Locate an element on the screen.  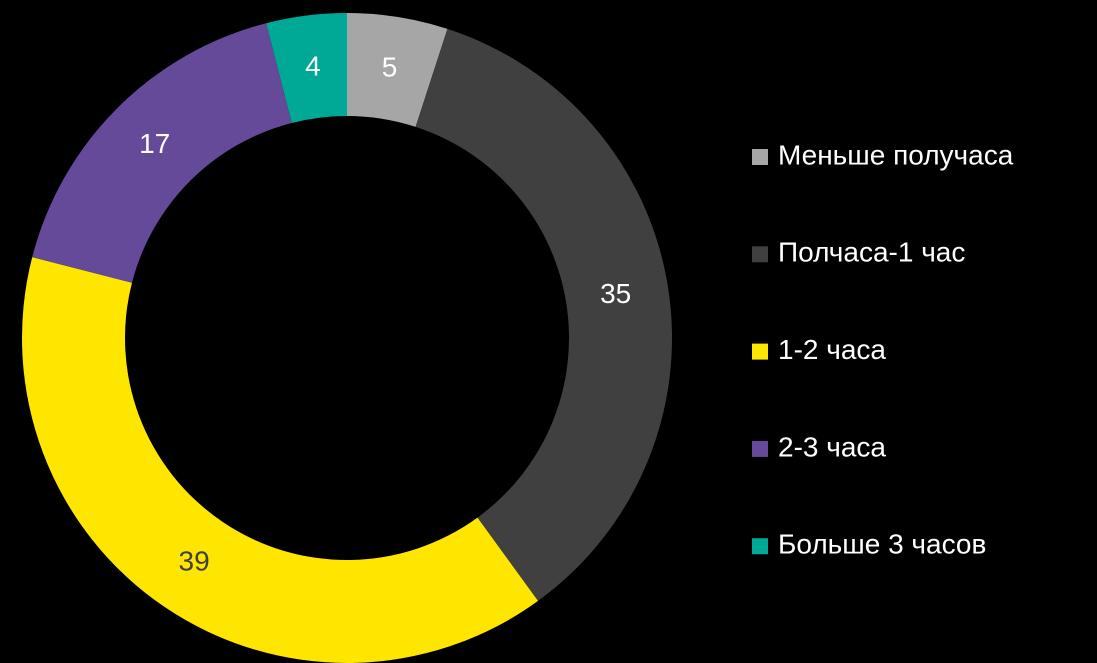
legend-label: Полчаса-1 час is located at coordinates (871, 252).